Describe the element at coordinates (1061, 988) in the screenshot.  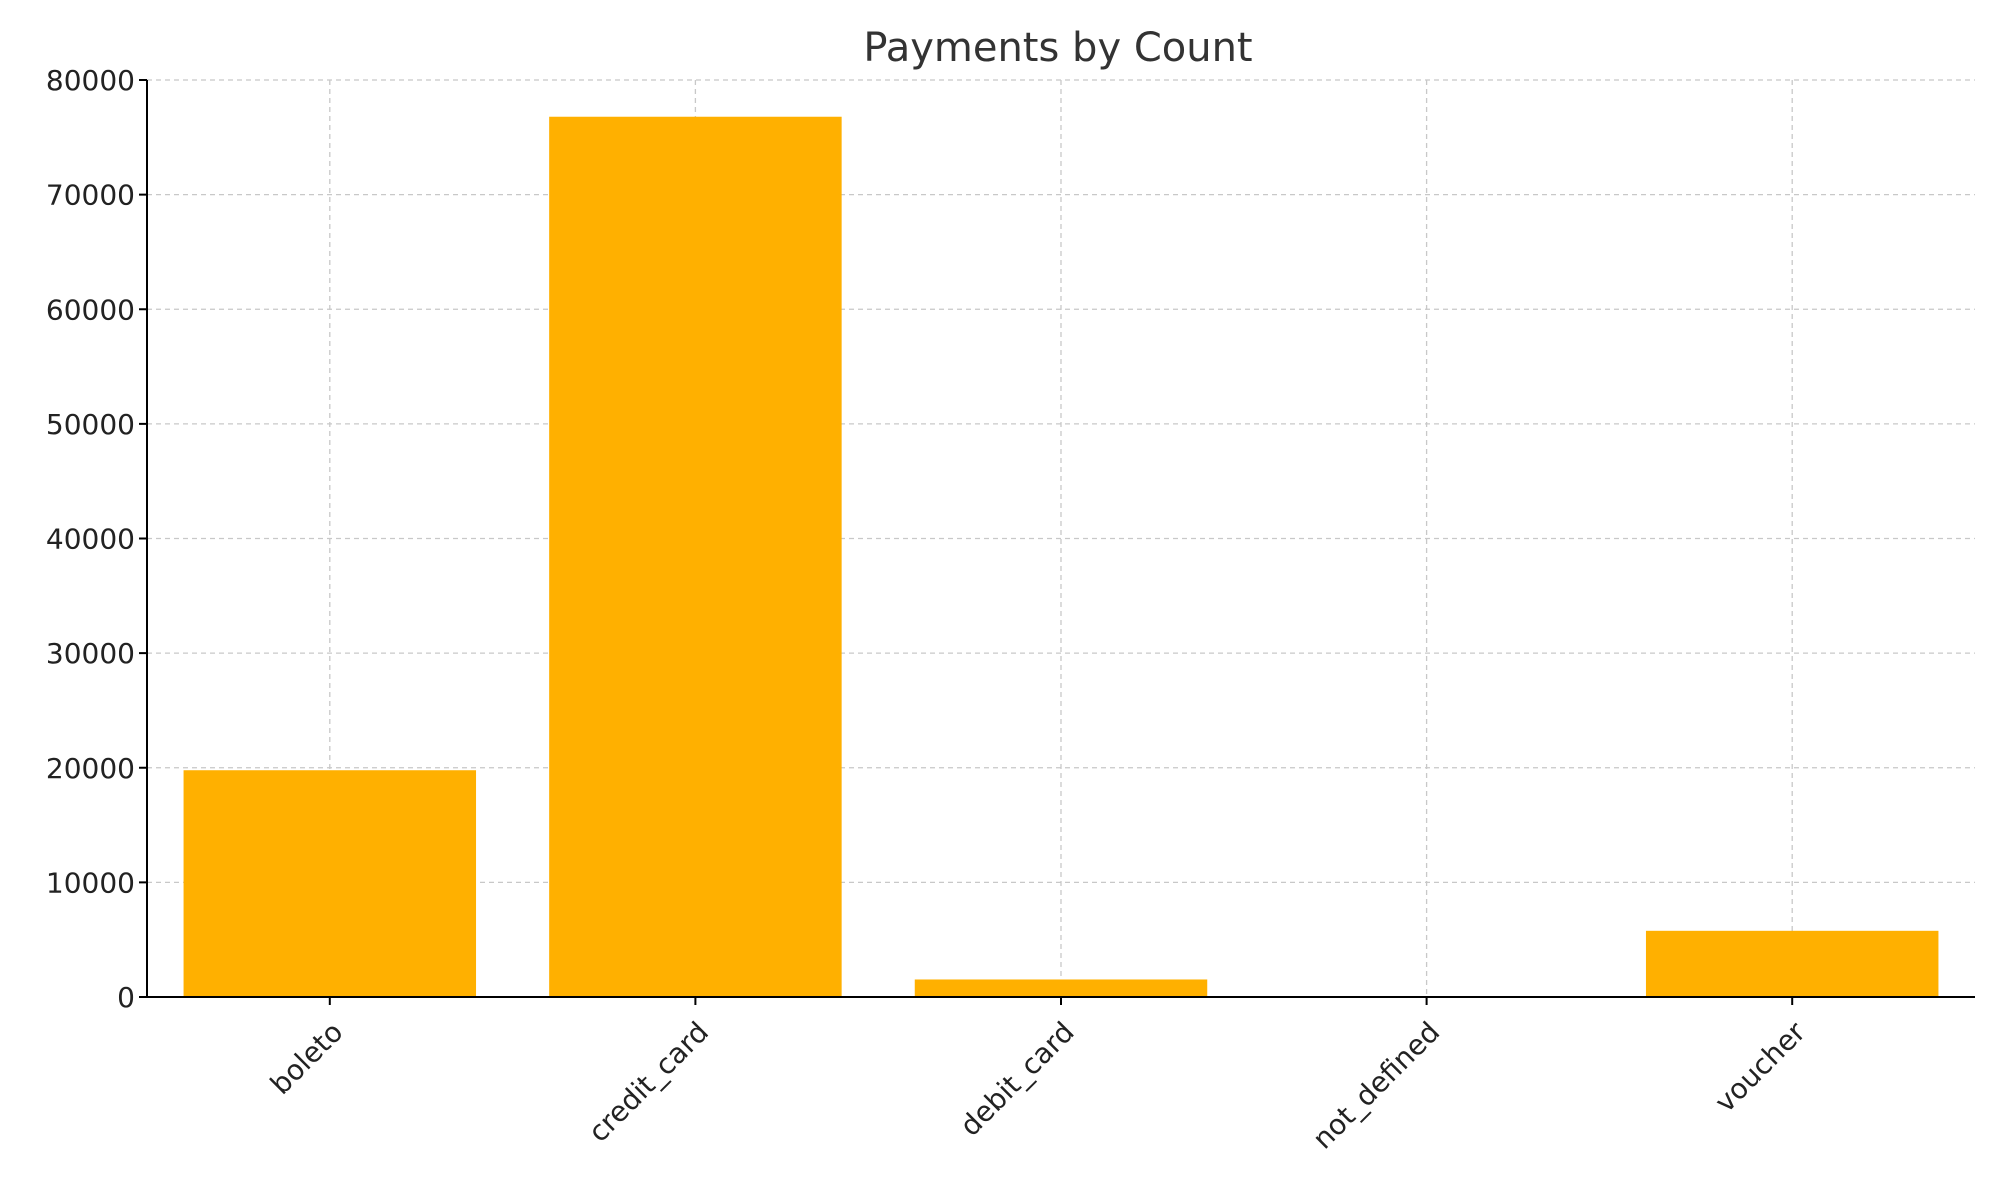
I see `bar-debit-card` at that location.